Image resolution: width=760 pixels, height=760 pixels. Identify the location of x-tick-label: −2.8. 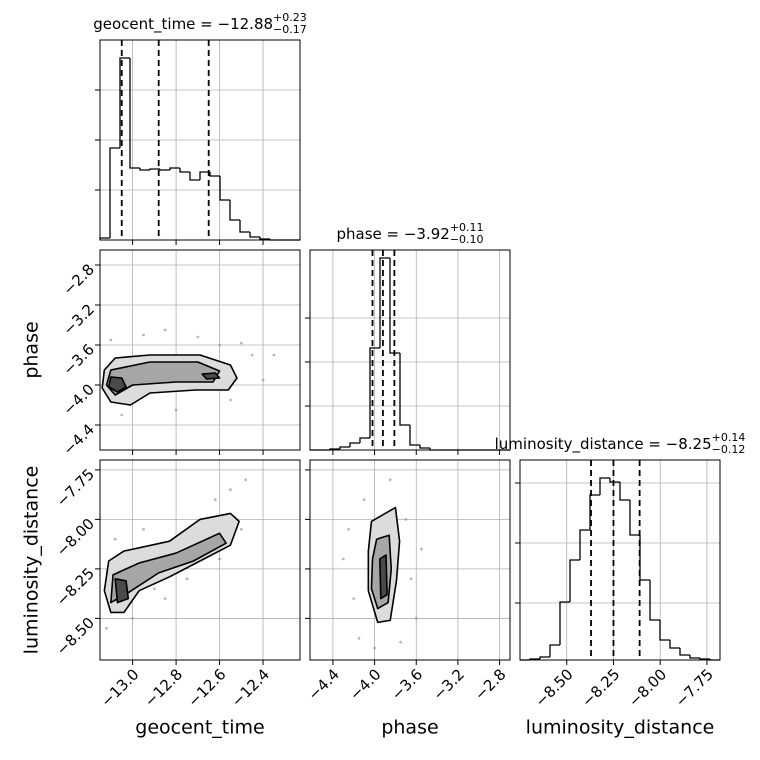
(490, 684).